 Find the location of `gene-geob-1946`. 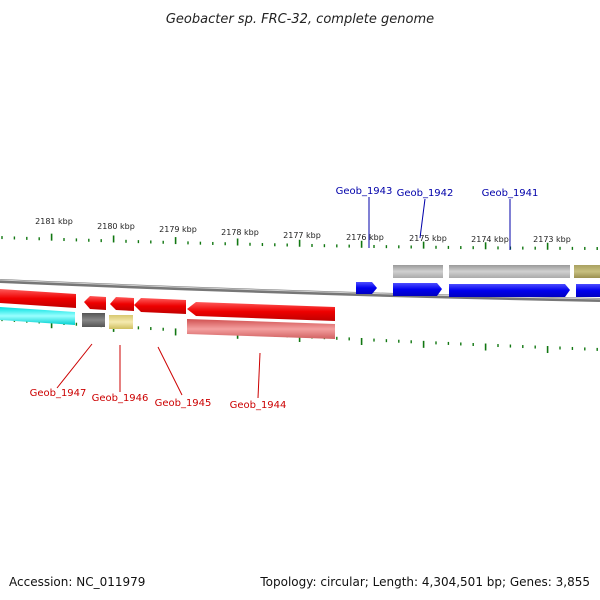

gene-geob-1946 is located at coordinates (122, 304).